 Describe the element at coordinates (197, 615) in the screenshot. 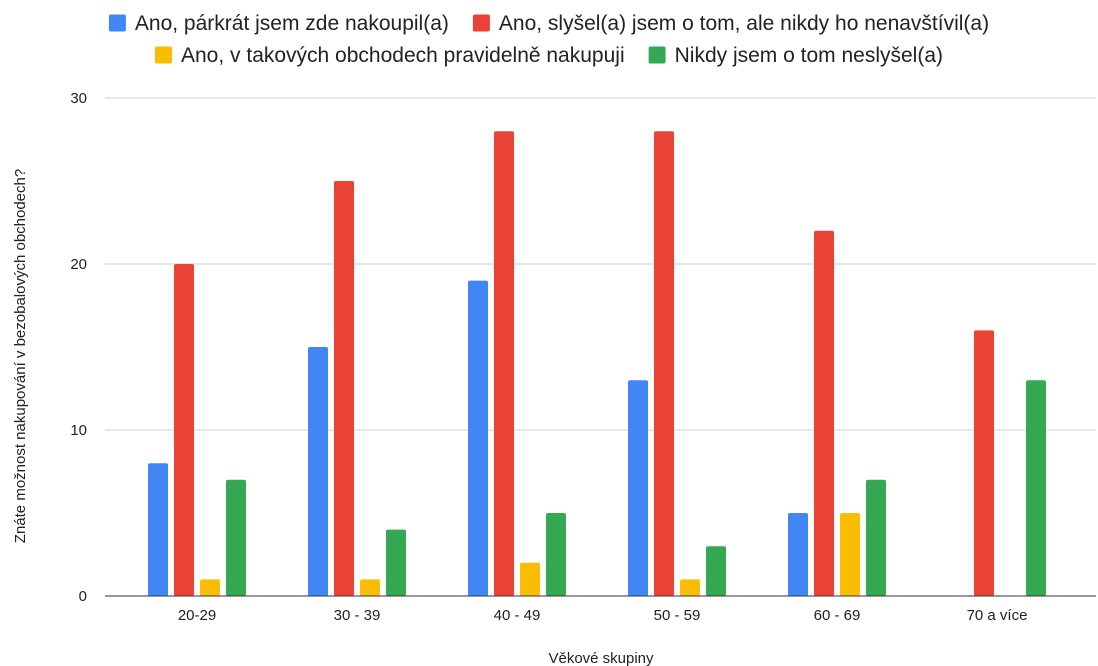

I see `x-tick-label: 20-29` at that location.